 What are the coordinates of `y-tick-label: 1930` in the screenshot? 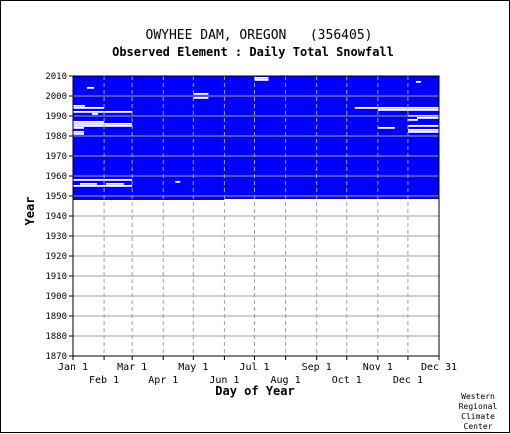 It's located at (56, 237).